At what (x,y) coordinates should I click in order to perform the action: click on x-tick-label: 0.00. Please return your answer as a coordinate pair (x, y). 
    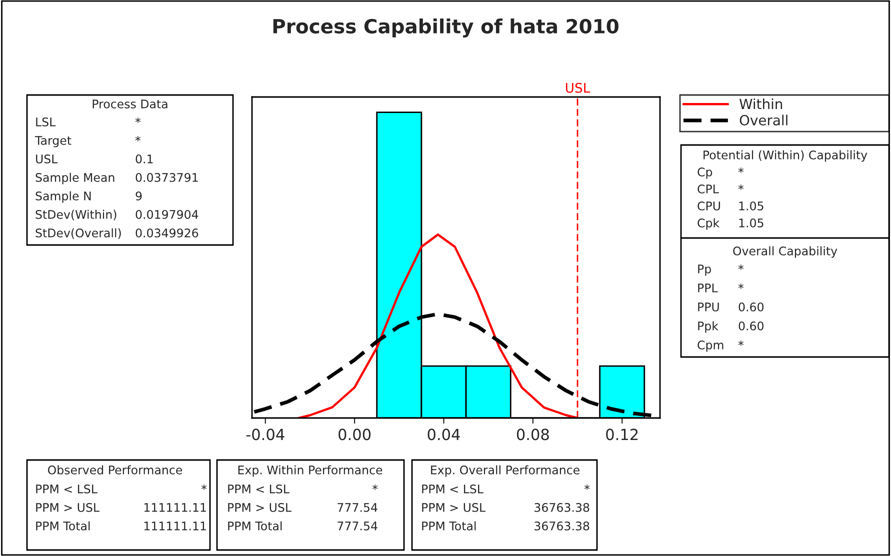
    Looking at the image, I should click on (354, 434).